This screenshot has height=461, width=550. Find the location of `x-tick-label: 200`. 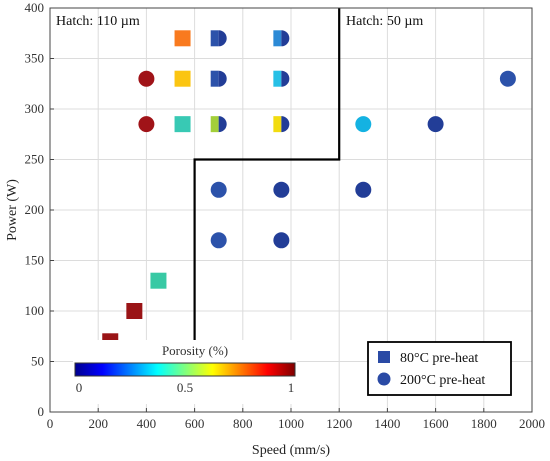

x-tick-label: 200 is located at coordinates (98, 423).